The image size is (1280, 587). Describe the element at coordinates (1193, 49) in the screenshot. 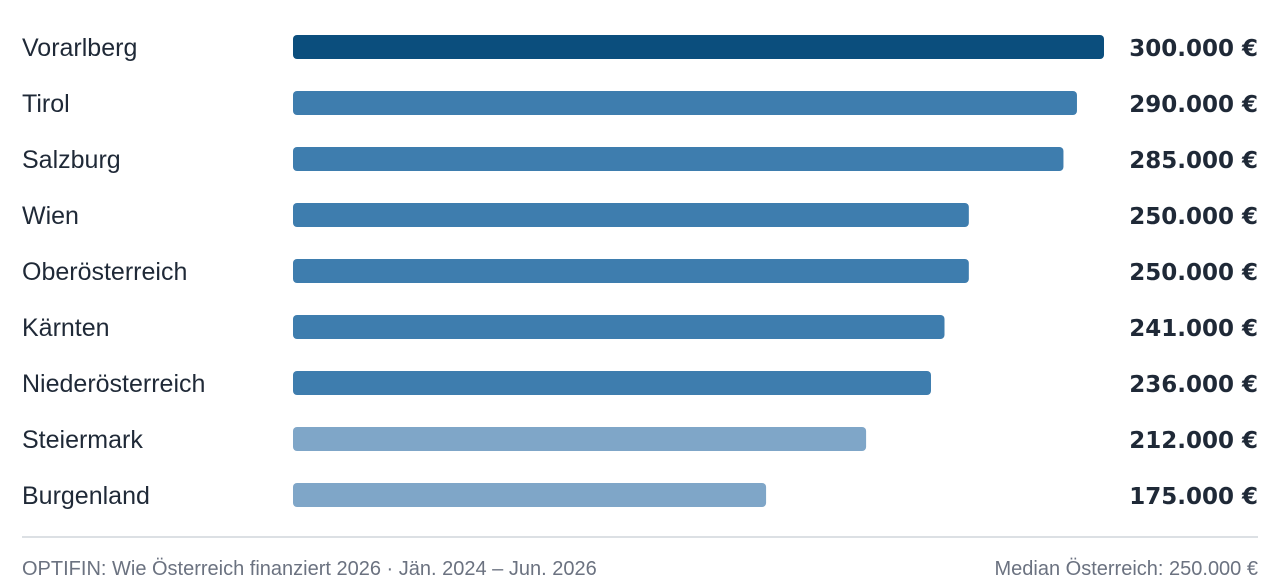

I see `value-label-vorarlberg: 300.000 €` at that location.